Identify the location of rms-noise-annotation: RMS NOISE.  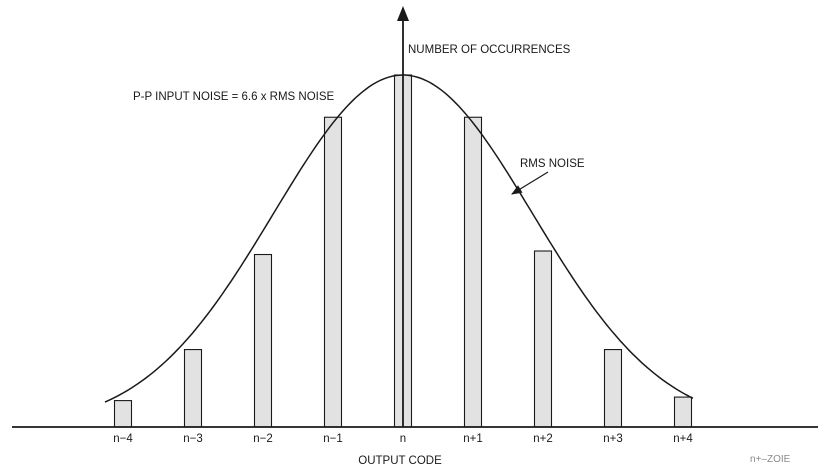
(552, 164).